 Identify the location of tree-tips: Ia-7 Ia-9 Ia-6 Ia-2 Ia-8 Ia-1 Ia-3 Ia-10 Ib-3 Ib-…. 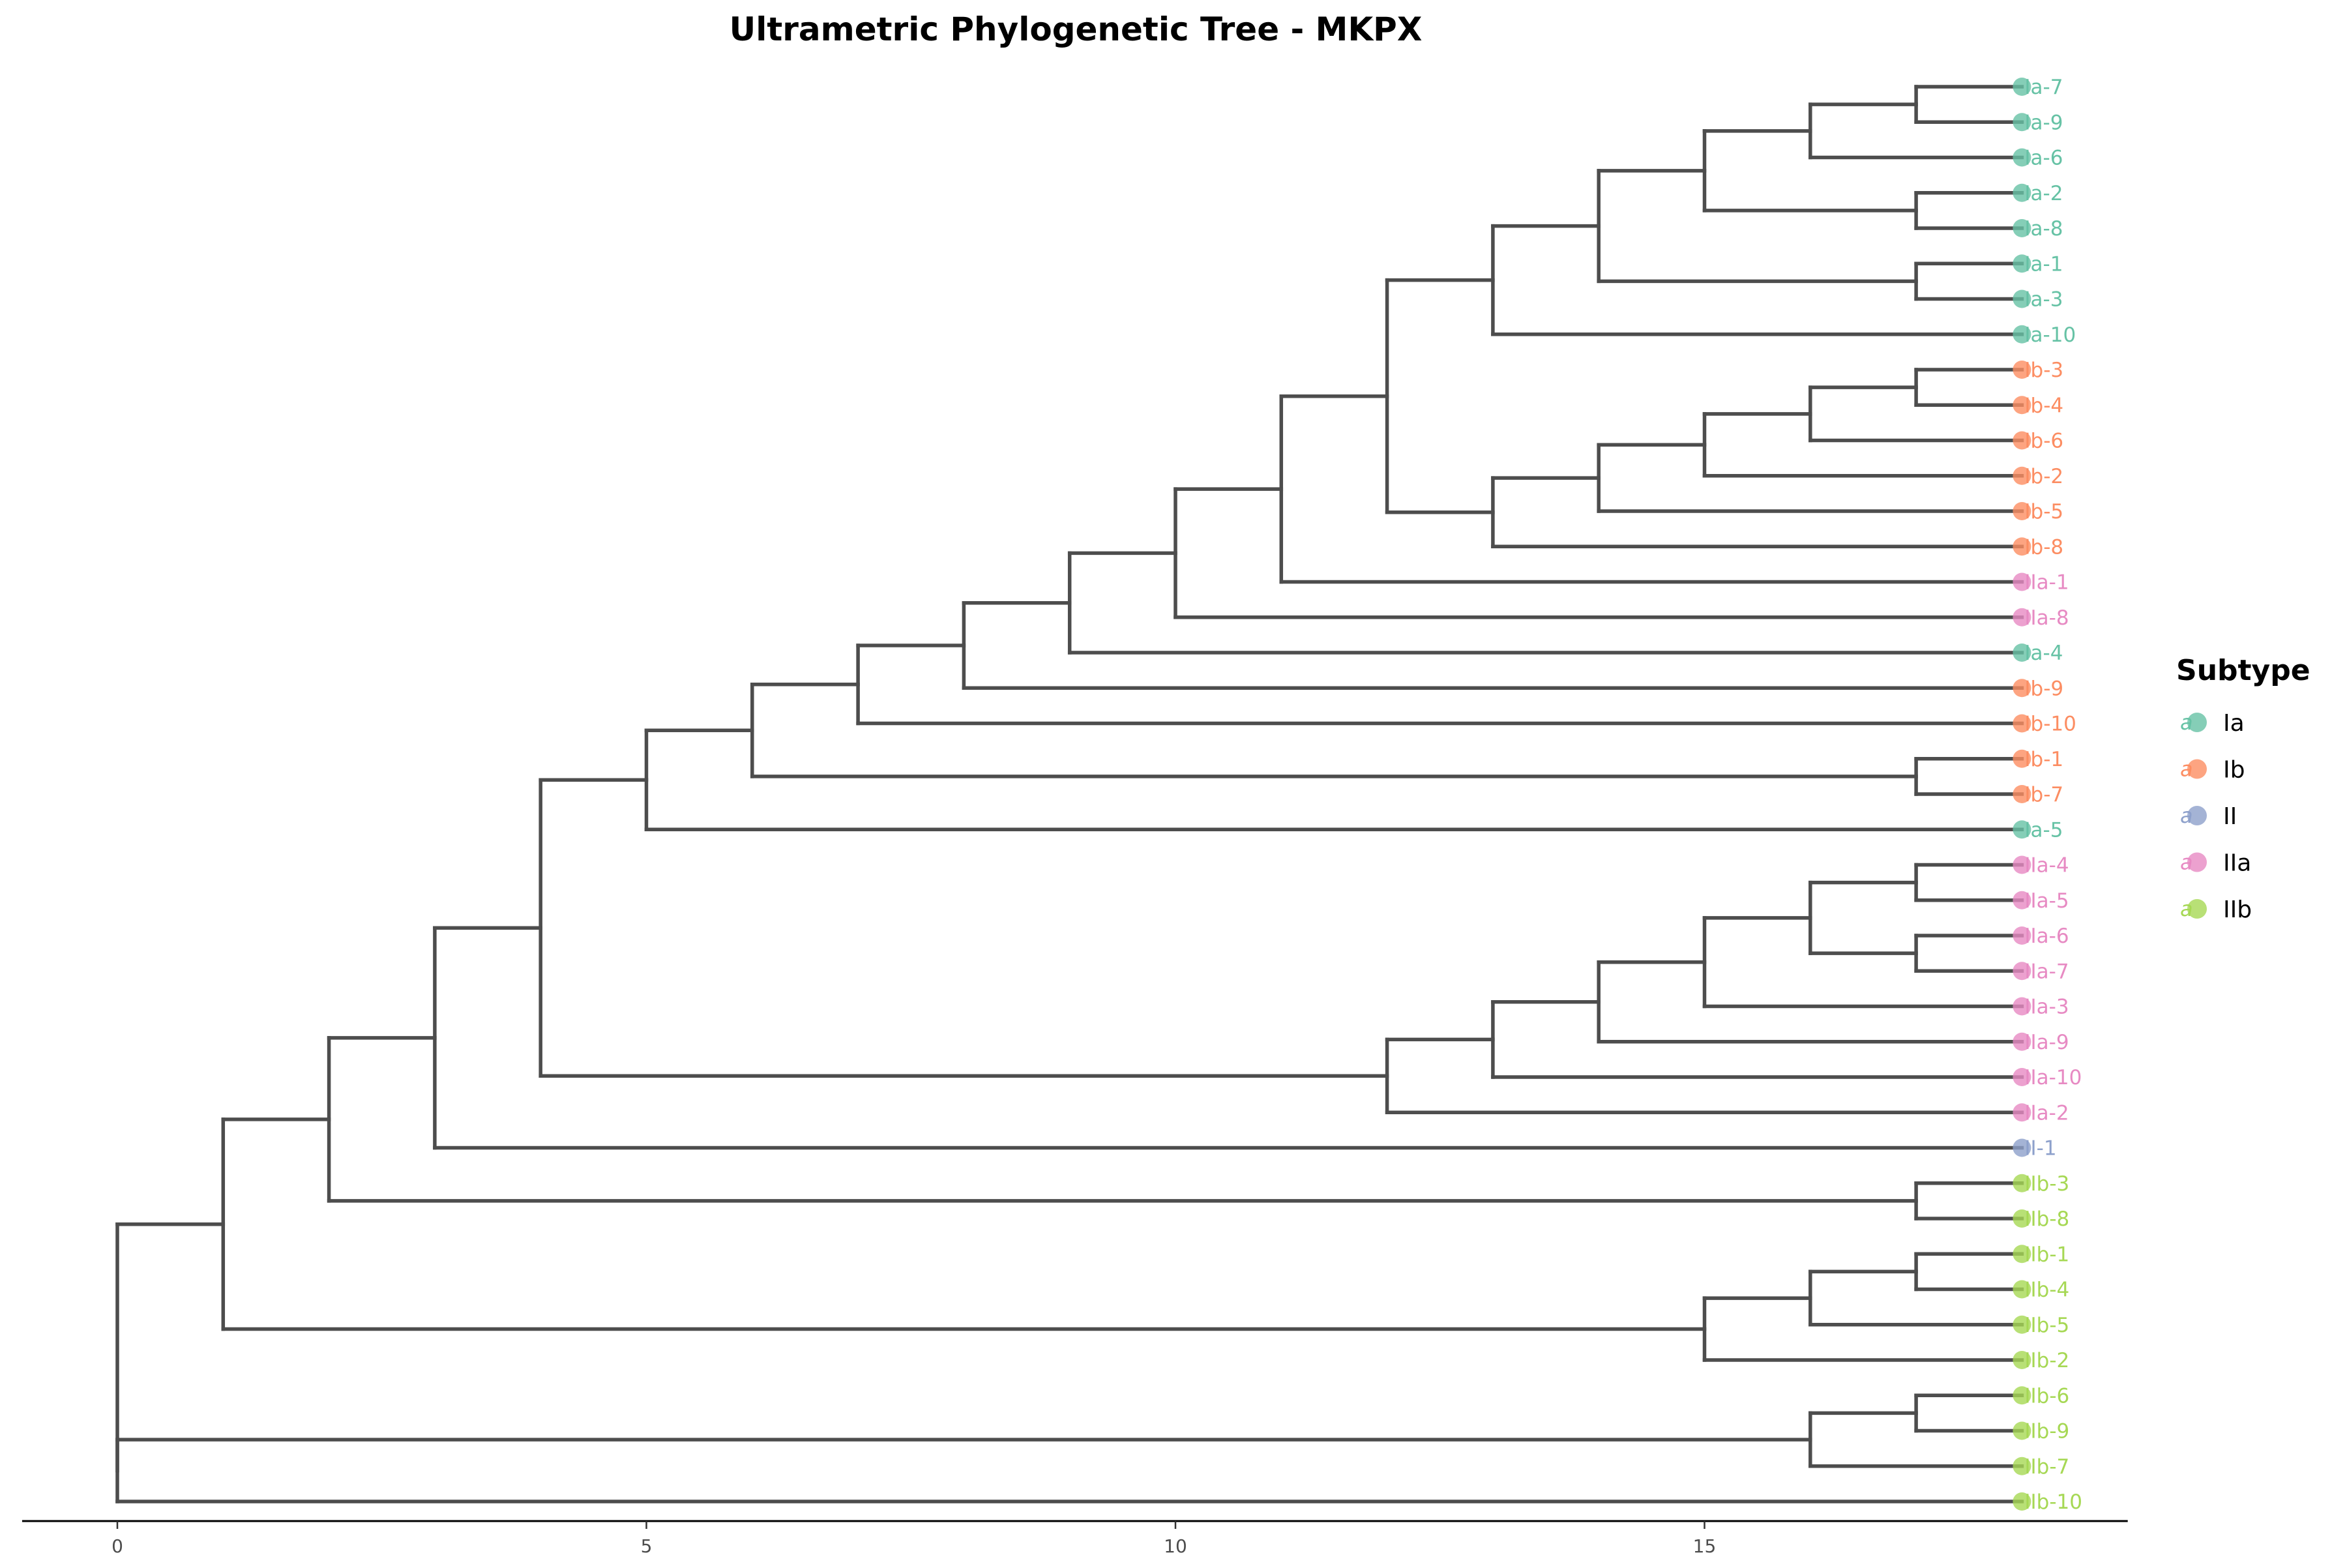
(2048, 795).